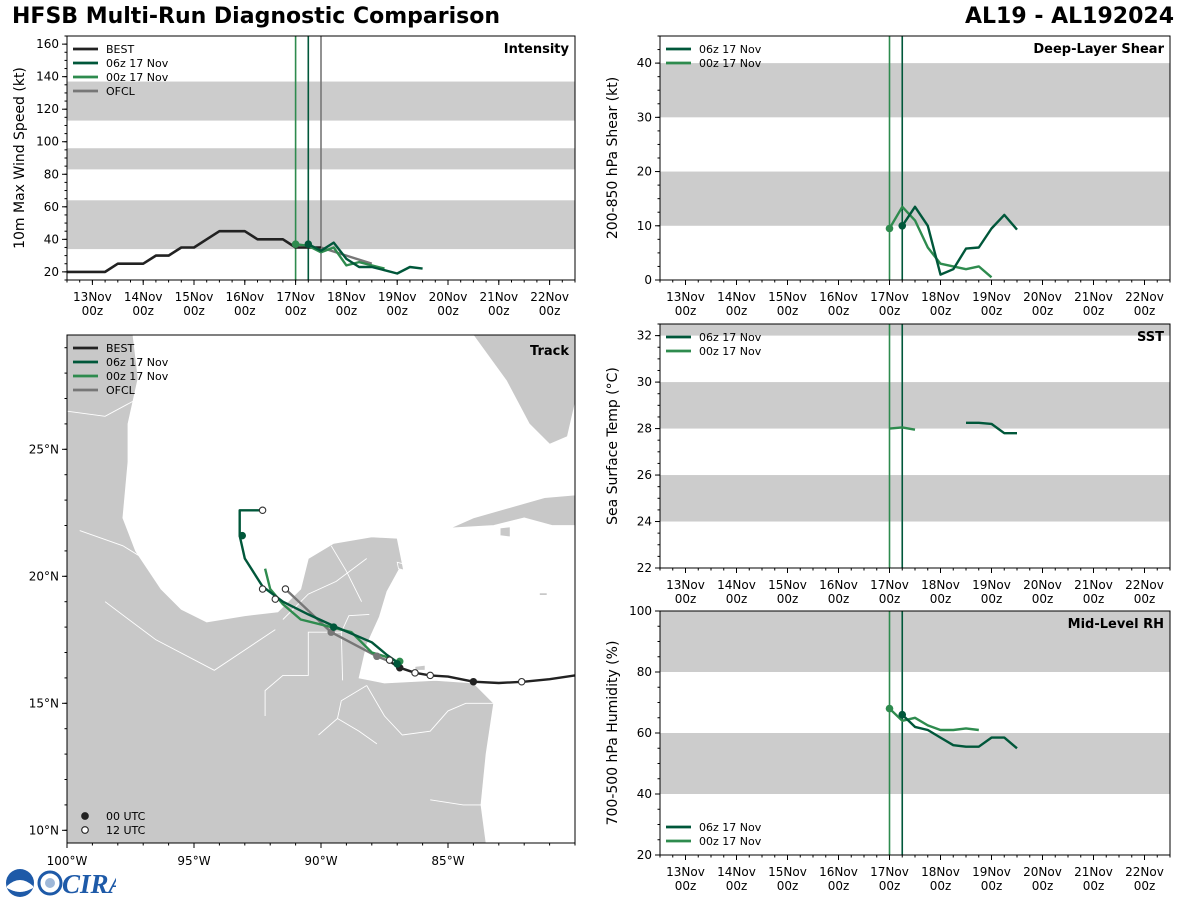 Image resolution: width=1200 pixels, height=900 pixels. I want to click on x-tick-label-date: 21Nov, so click(498, 297).